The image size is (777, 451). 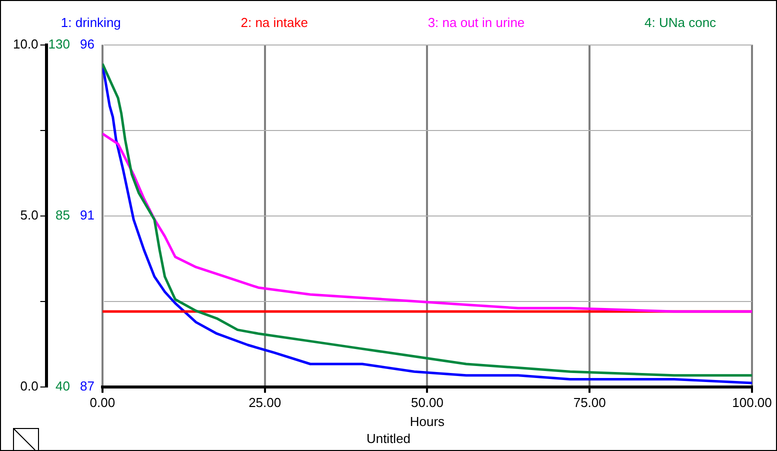 I want to click on y3-tick-label: 130, so click(x=59, y=44).